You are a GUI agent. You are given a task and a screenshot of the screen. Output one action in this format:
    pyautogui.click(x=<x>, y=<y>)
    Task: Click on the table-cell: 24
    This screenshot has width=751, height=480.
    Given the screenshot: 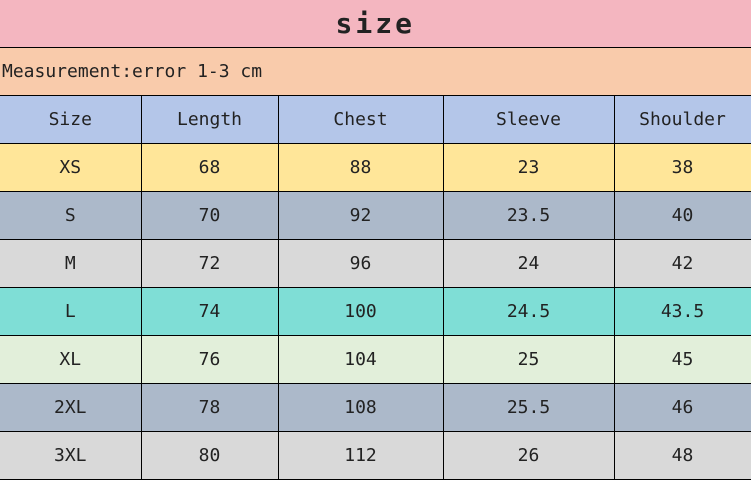 What is the action you would take?
    pyautogui.click(x=528, y=263)
    